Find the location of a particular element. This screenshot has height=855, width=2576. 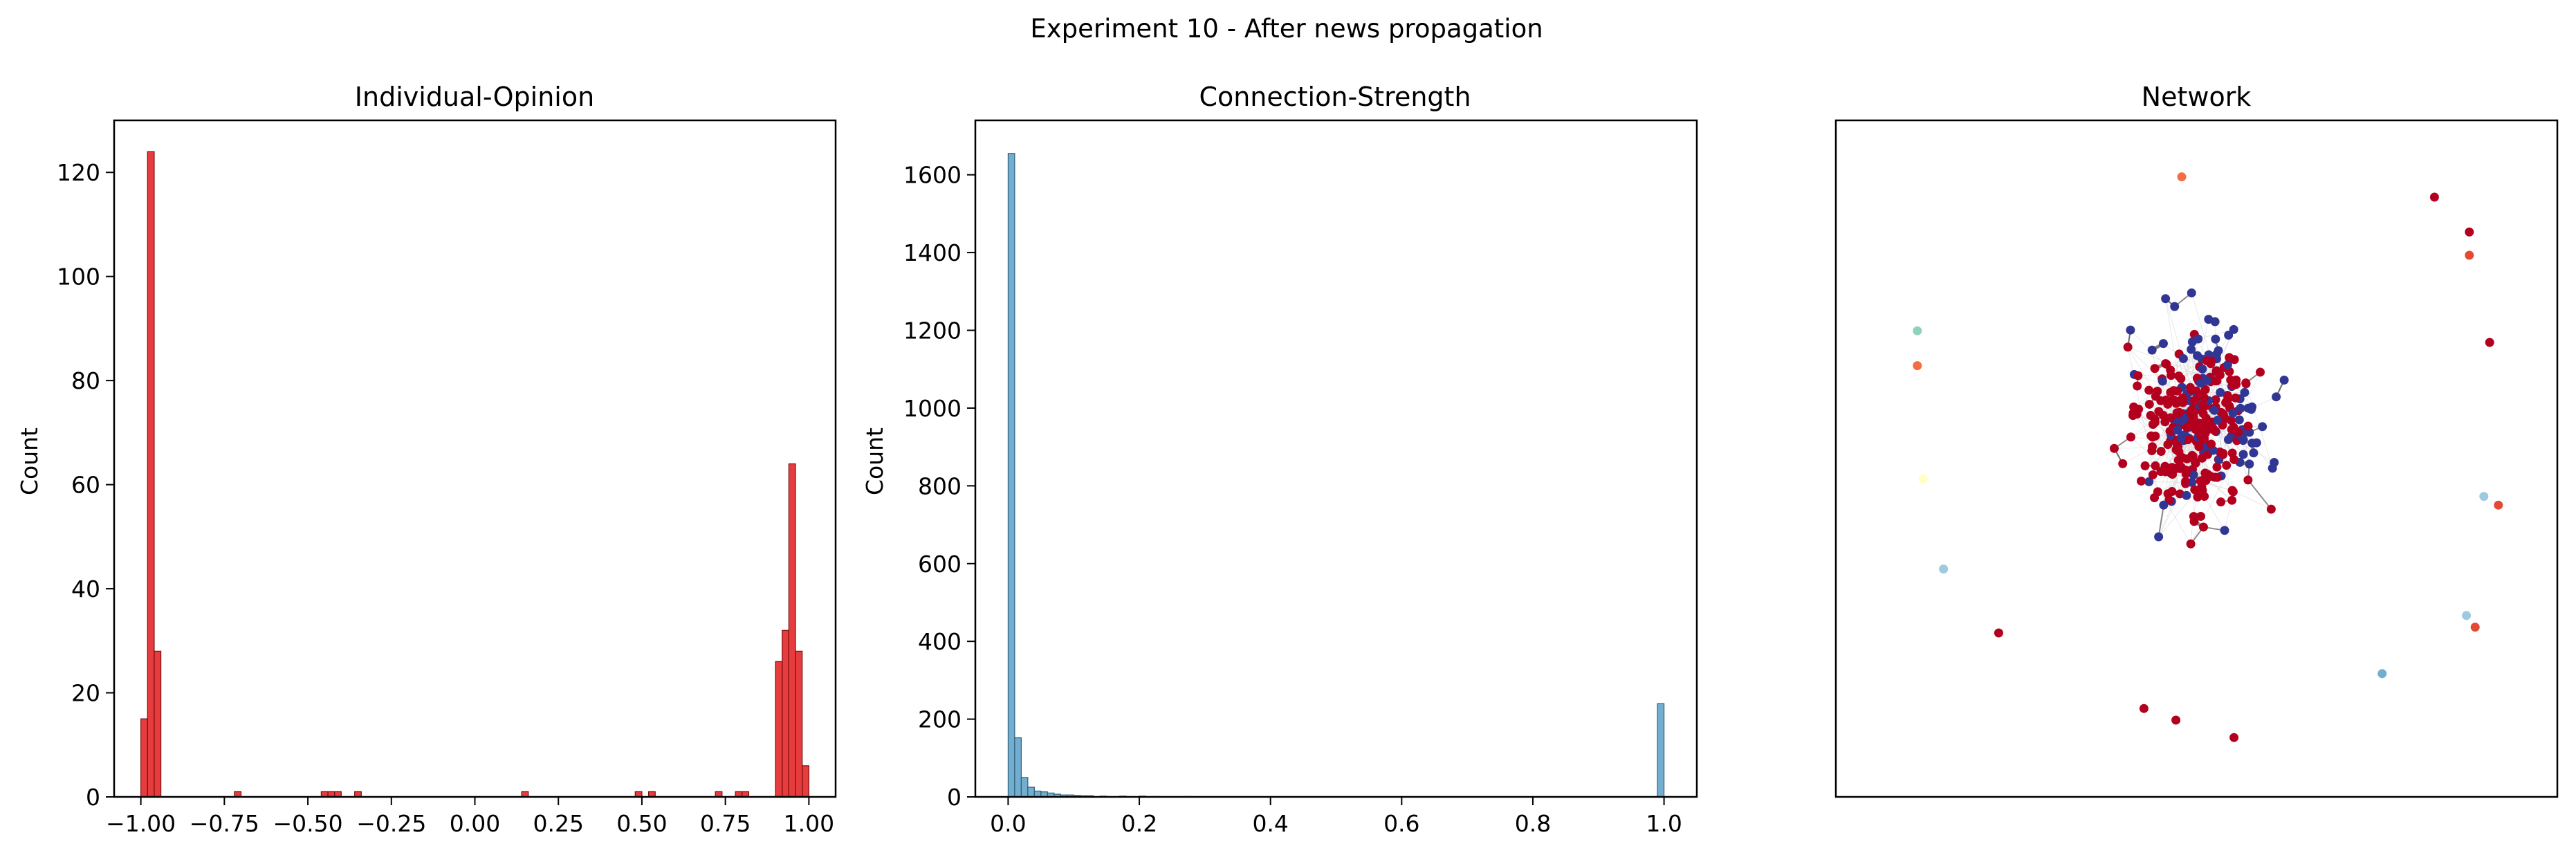

y-tick-label: 200 is located at coordinates (940, 720).